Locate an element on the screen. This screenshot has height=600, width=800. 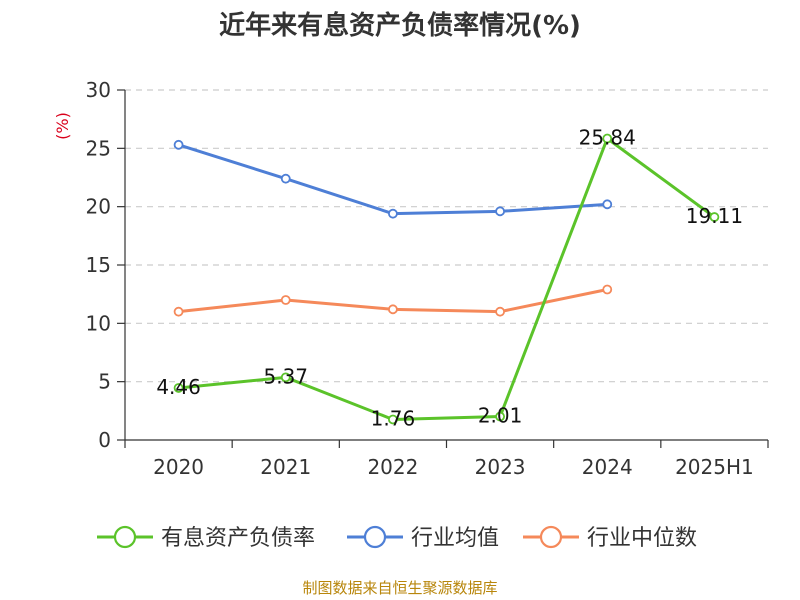
y-tick-label: 15 is located at coordinates (98, 265).